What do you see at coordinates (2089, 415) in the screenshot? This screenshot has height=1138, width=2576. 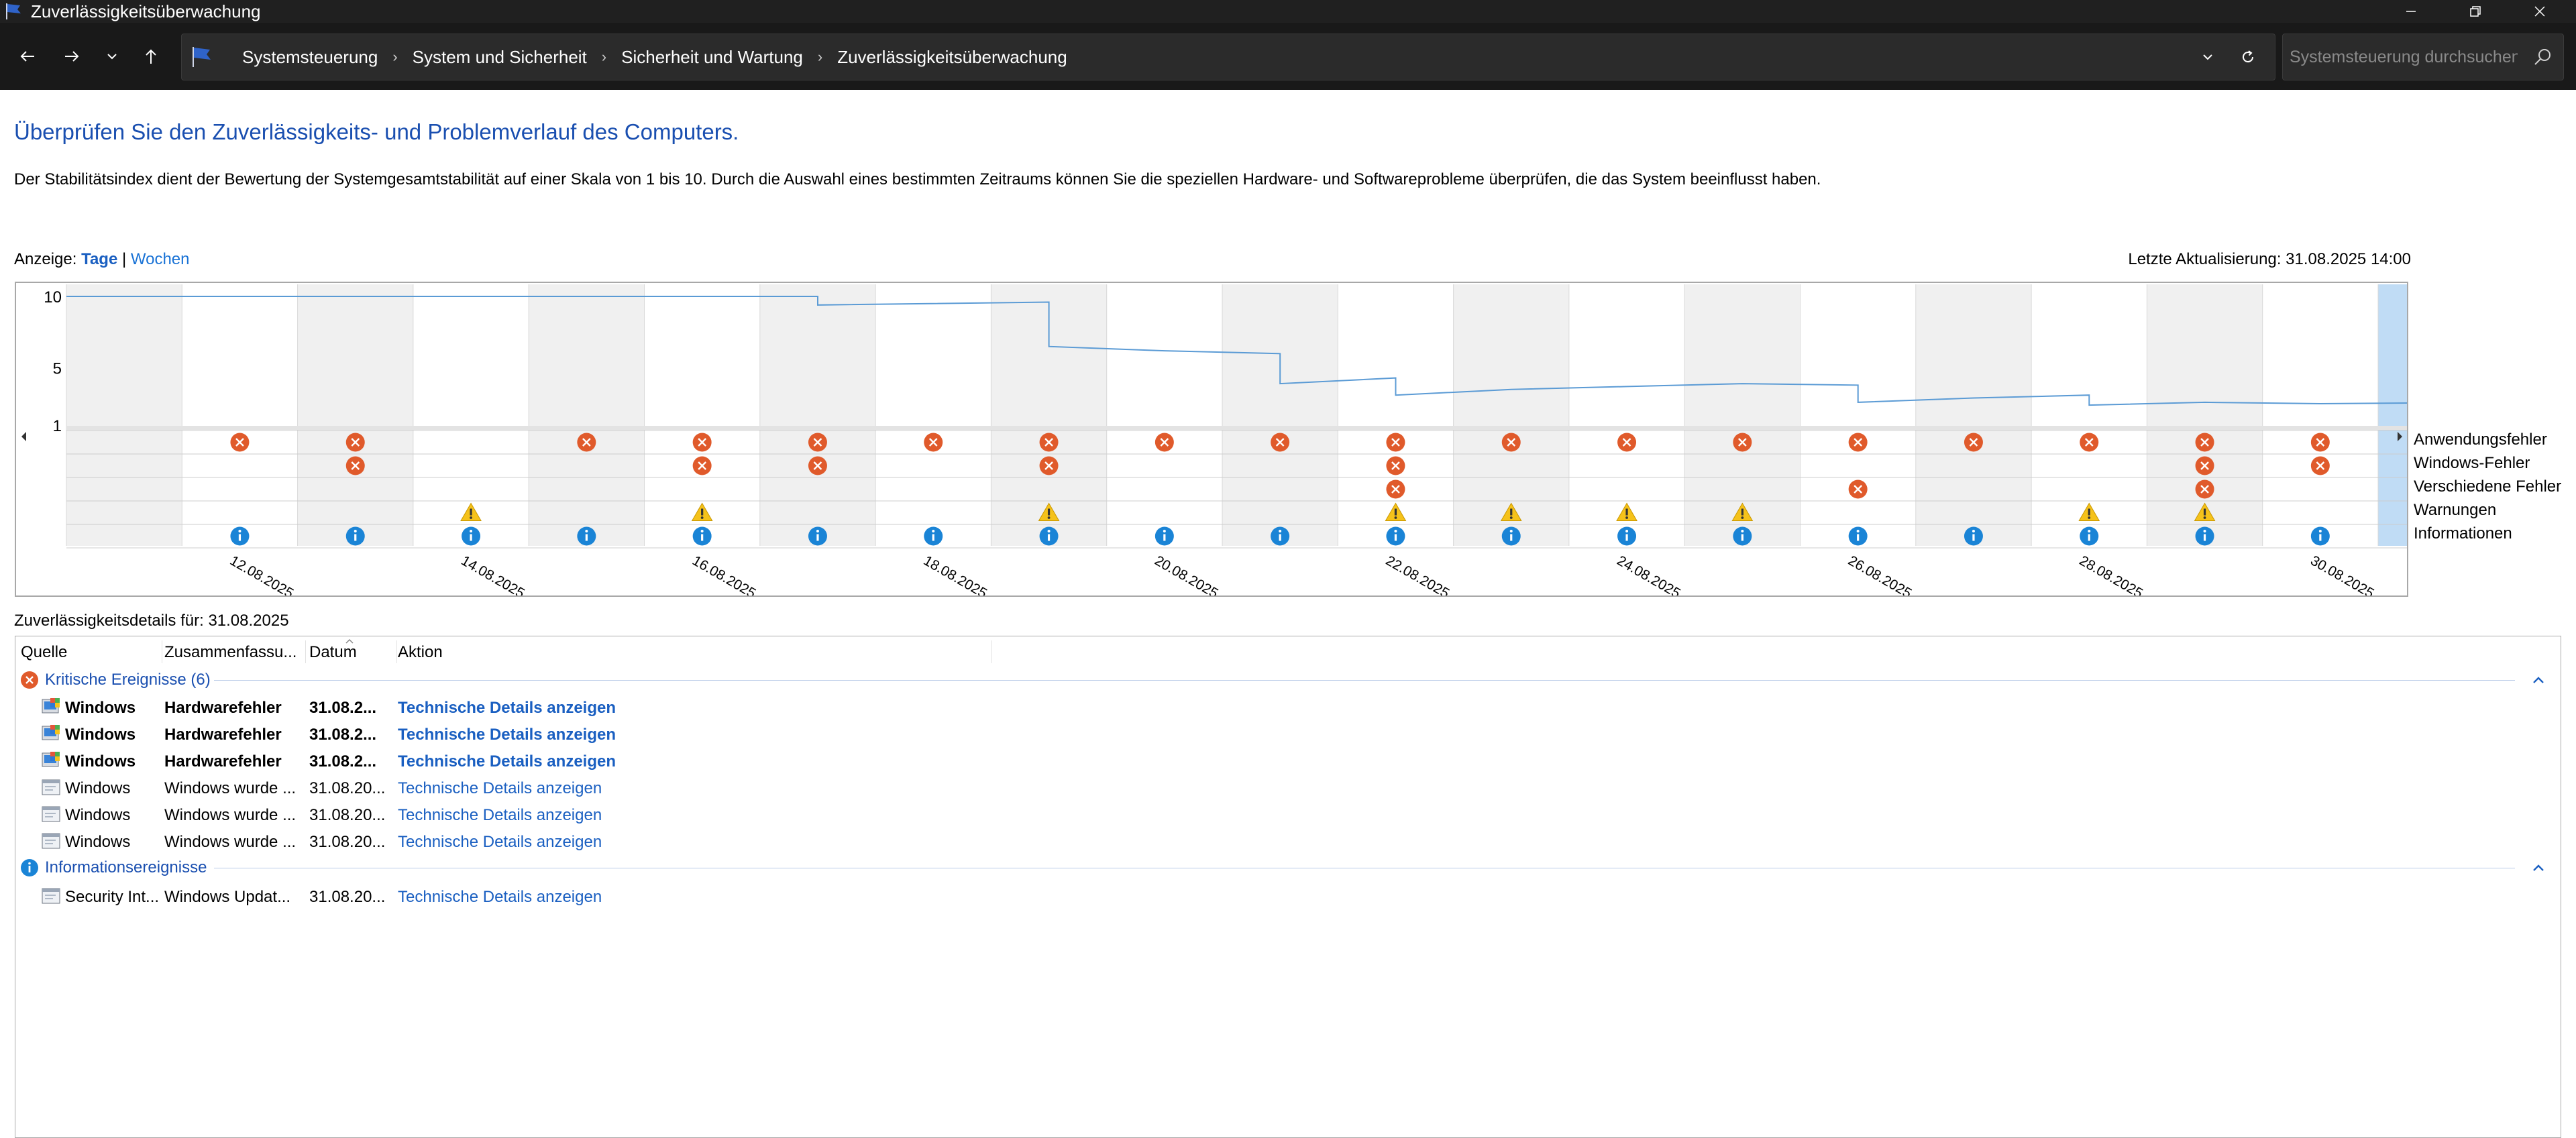 I see `day-column-28.08.2025` at bounding box center [2089, 415].